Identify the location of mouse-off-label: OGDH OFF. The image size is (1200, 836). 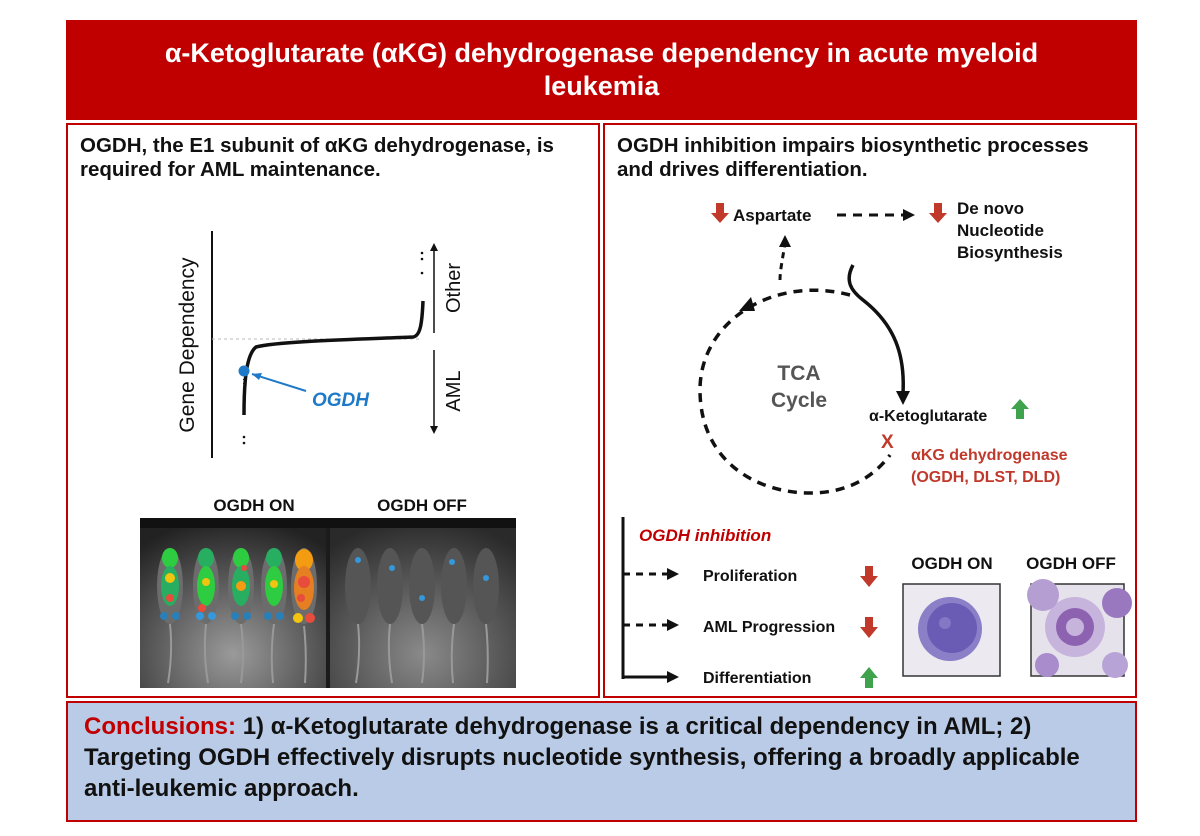
(422, 505).